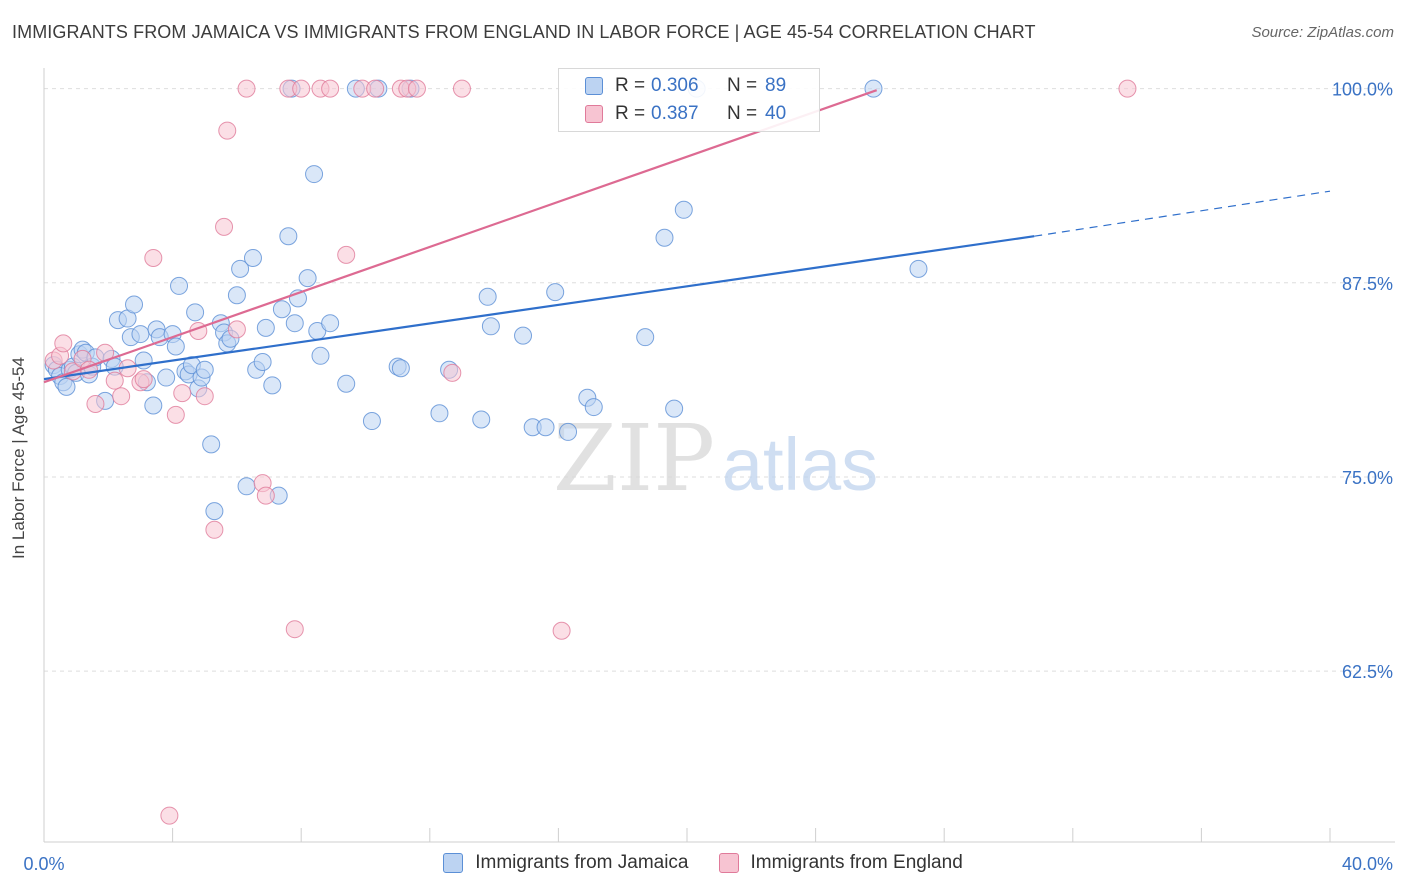  Describe the element at coordinates (840, 863) in the screenshot. I see `legend-item-england: Immigrants from England` at that location.